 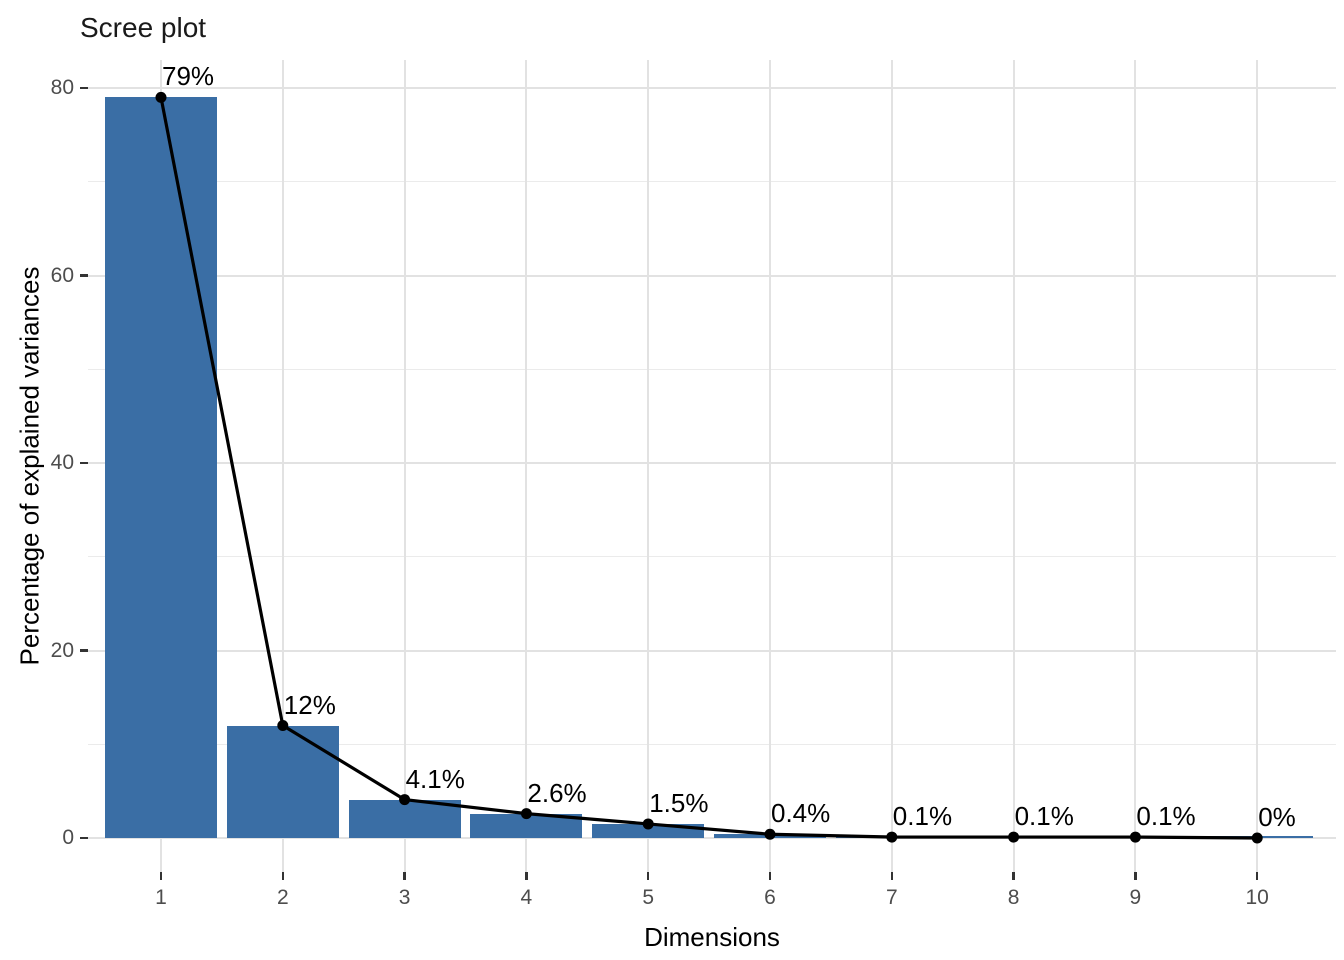 What do you see at coordinates (435, 778) in the screenshot?
I see `point-label: 4.1%` at bounding box center [435, 778].